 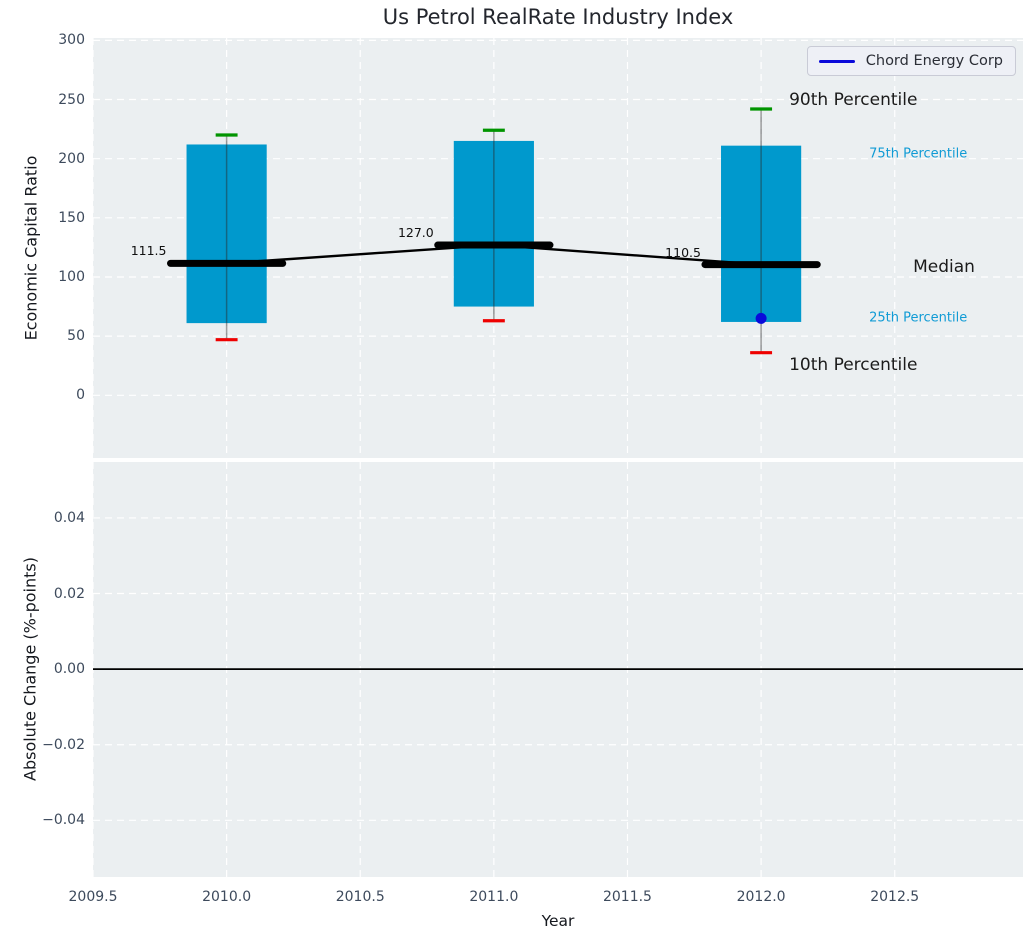 I want to click on x-tick-label: 2010.5, so click(x=360, y=897).